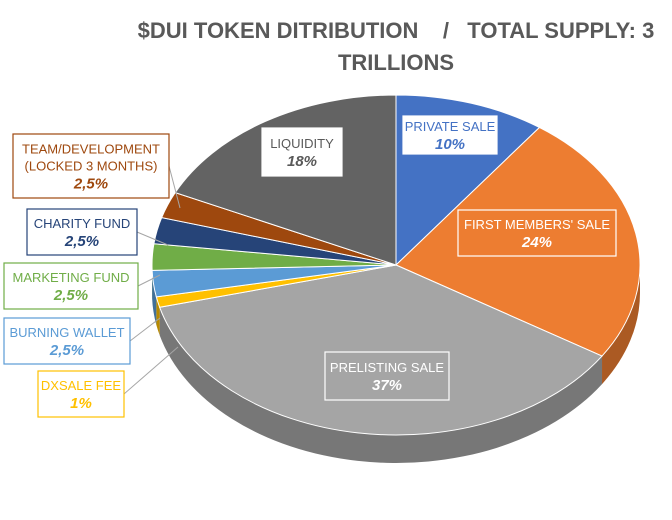 This screenshot has height=520, width=672. What do you see at coordinates (387, 385) in the screenshot?
I see `label-value-2: 37%` at bounding box center [387, 385].